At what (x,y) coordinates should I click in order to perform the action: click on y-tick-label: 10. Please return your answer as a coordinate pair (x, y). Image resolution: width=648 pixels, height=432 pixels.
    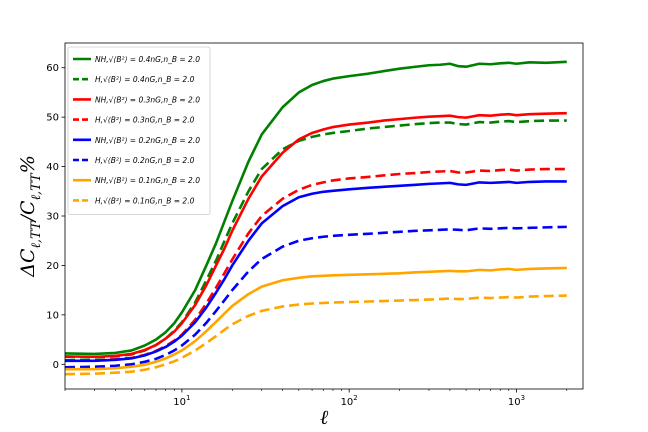
    Looking at the image, I should click on (52, 315).